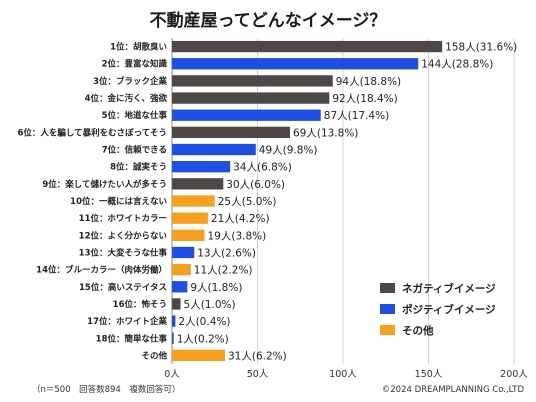 The image size is (536, 402). I want to click on category-label: 7位：信頼できる, so click(134, 150).